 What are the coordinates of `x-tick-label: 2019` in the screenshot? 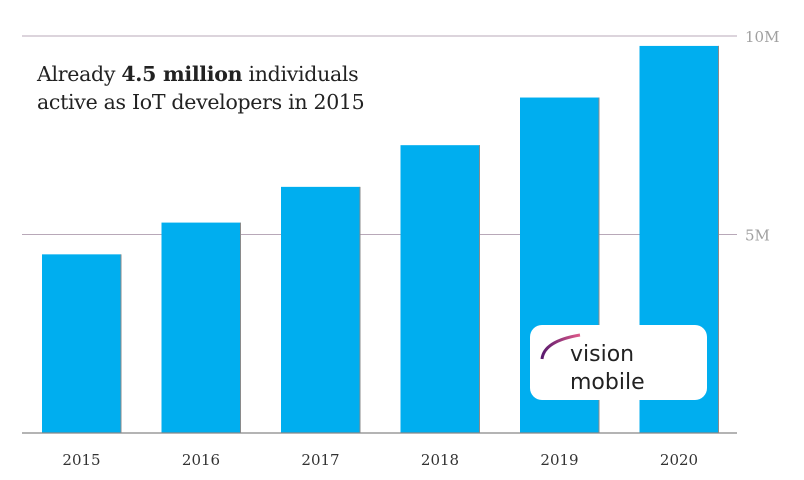 It's located at (559, 460).